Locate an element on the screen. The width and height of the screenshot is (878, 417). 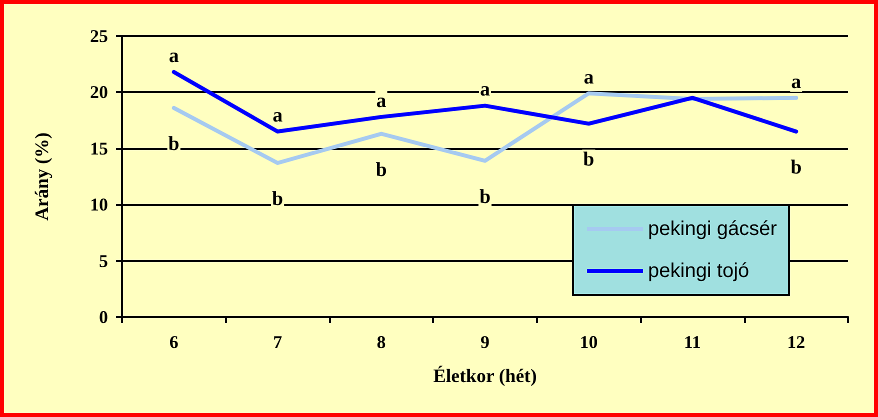
y-axis-title: Arány (%) is located at coordinates (42, 176).